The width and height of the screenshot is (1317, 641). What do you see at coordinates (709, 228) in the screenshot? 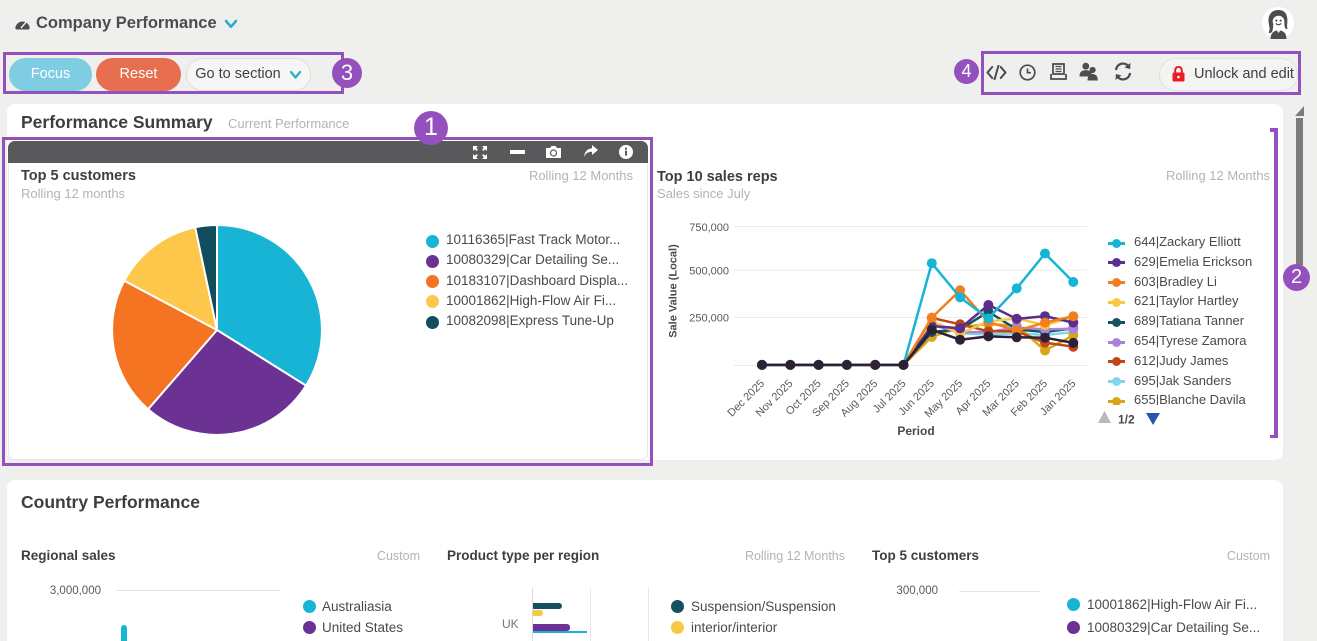
I see `svg-text: 750,000` at bounding box center [709, 228].